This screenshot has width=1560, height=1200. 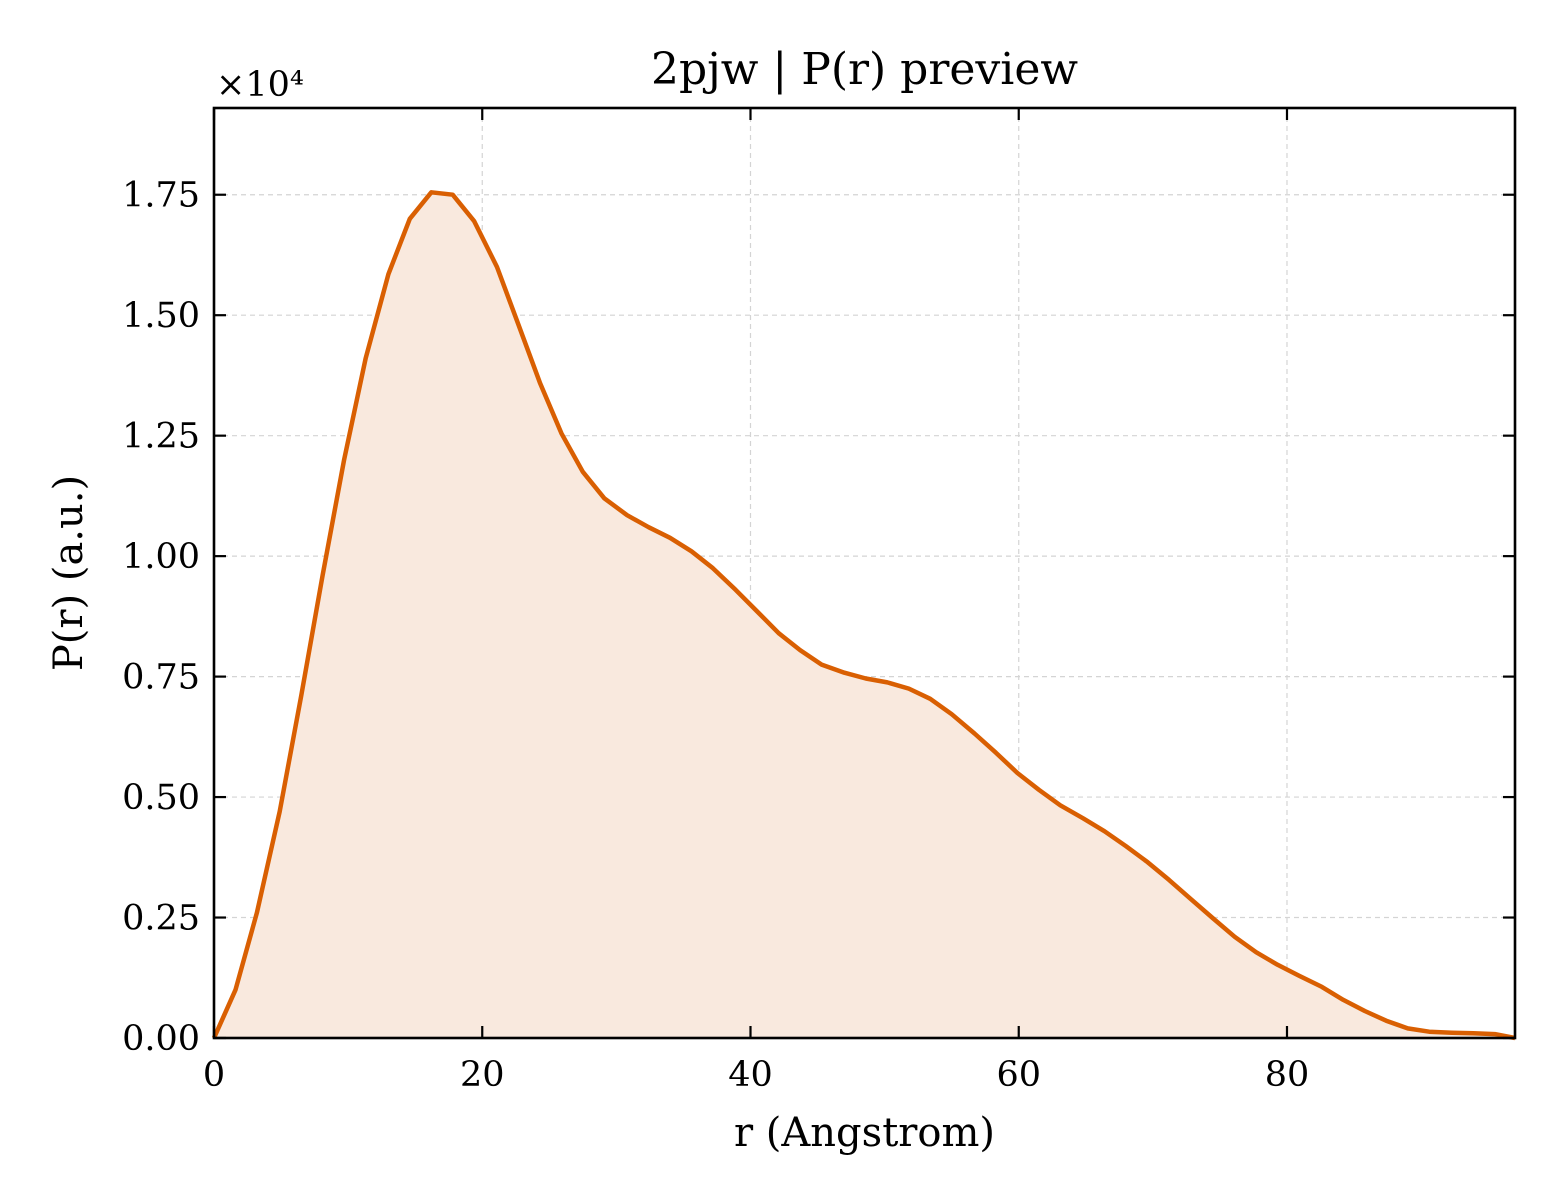 What do you see at coordinates (864, 69) in the screenshot?
I see `chart-title: 2pjw | P(r) preview` at bounding box center [864, 69].